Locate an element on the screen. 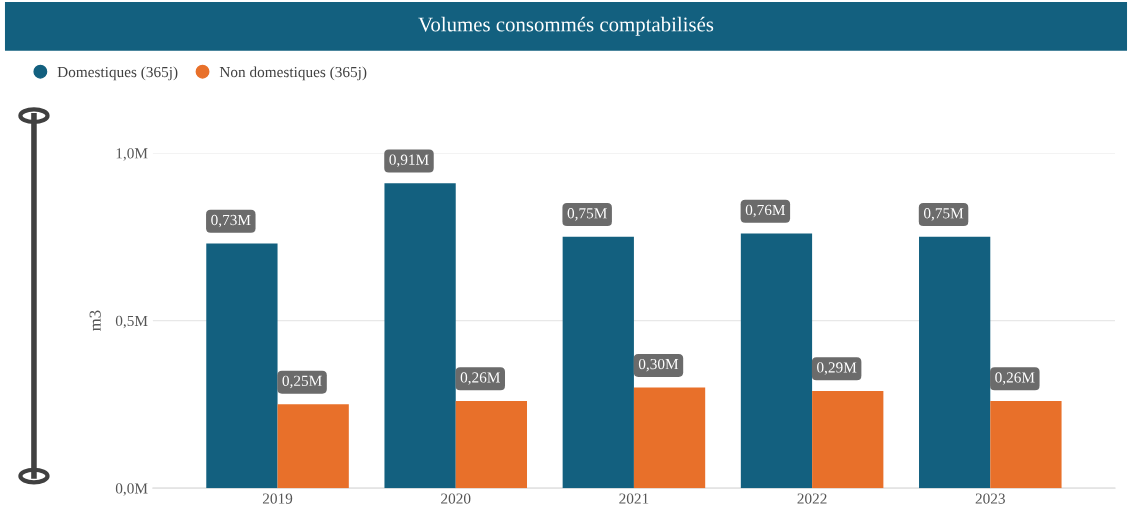 Image resolution: width=1132 pixels, height=526 pixels. x-tick-label: 2019 is located at coordinates (277, 498).